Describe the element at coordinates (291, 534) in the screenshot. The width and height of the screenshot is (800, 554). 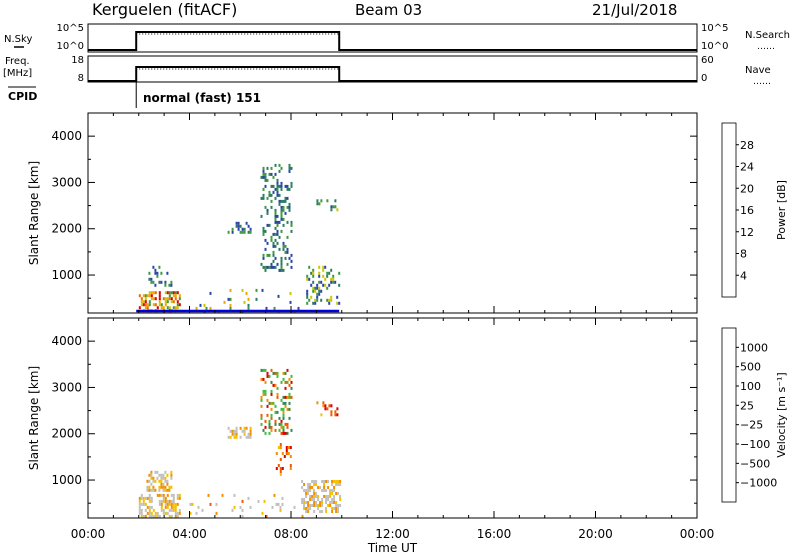
I see `x-tick-label: 08:00` at that location.